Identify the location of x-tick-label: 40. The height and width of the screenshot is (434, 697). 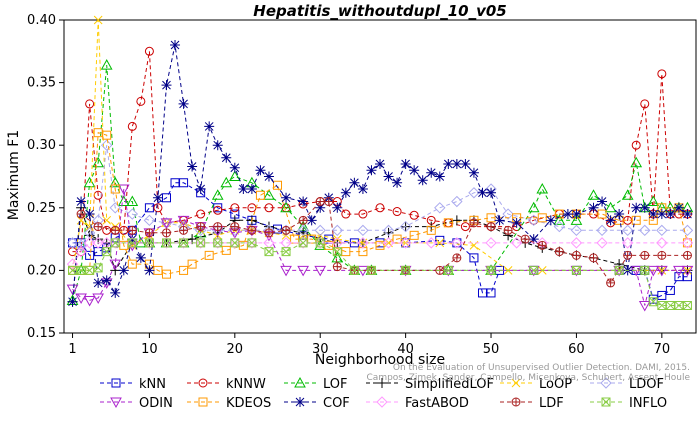
(405, 349).